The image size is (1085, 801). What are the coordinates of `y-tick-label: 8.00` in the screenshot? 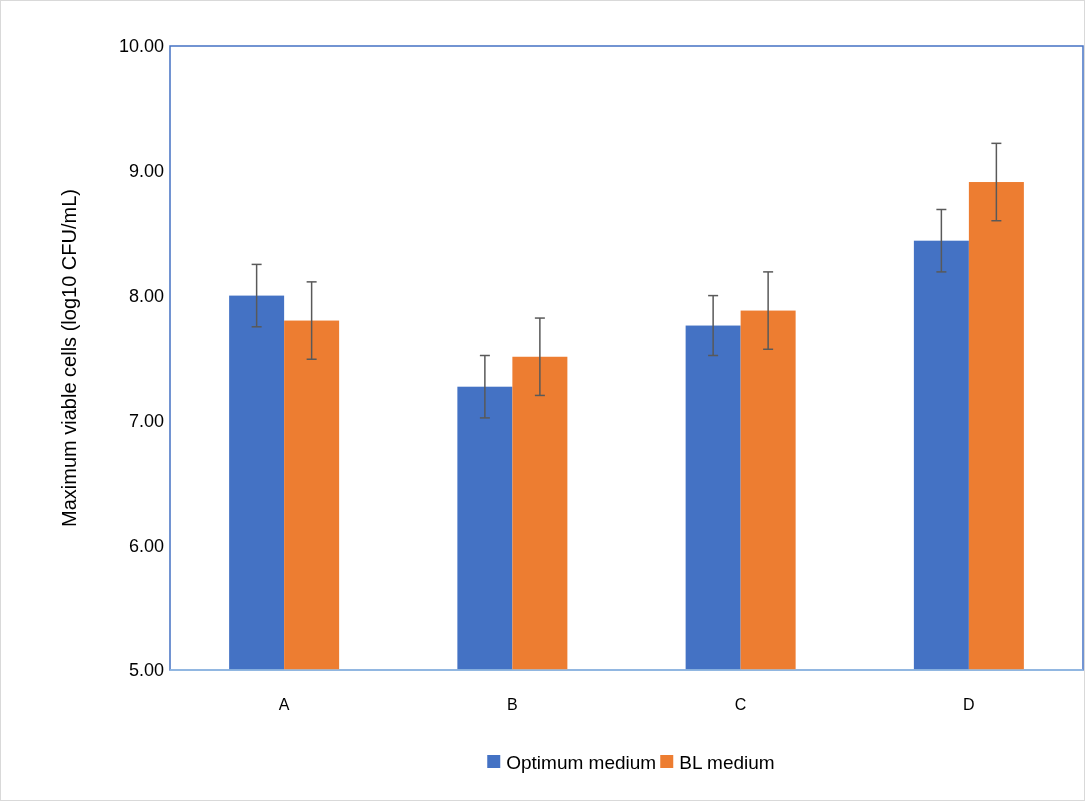 It's located at (146, 295).